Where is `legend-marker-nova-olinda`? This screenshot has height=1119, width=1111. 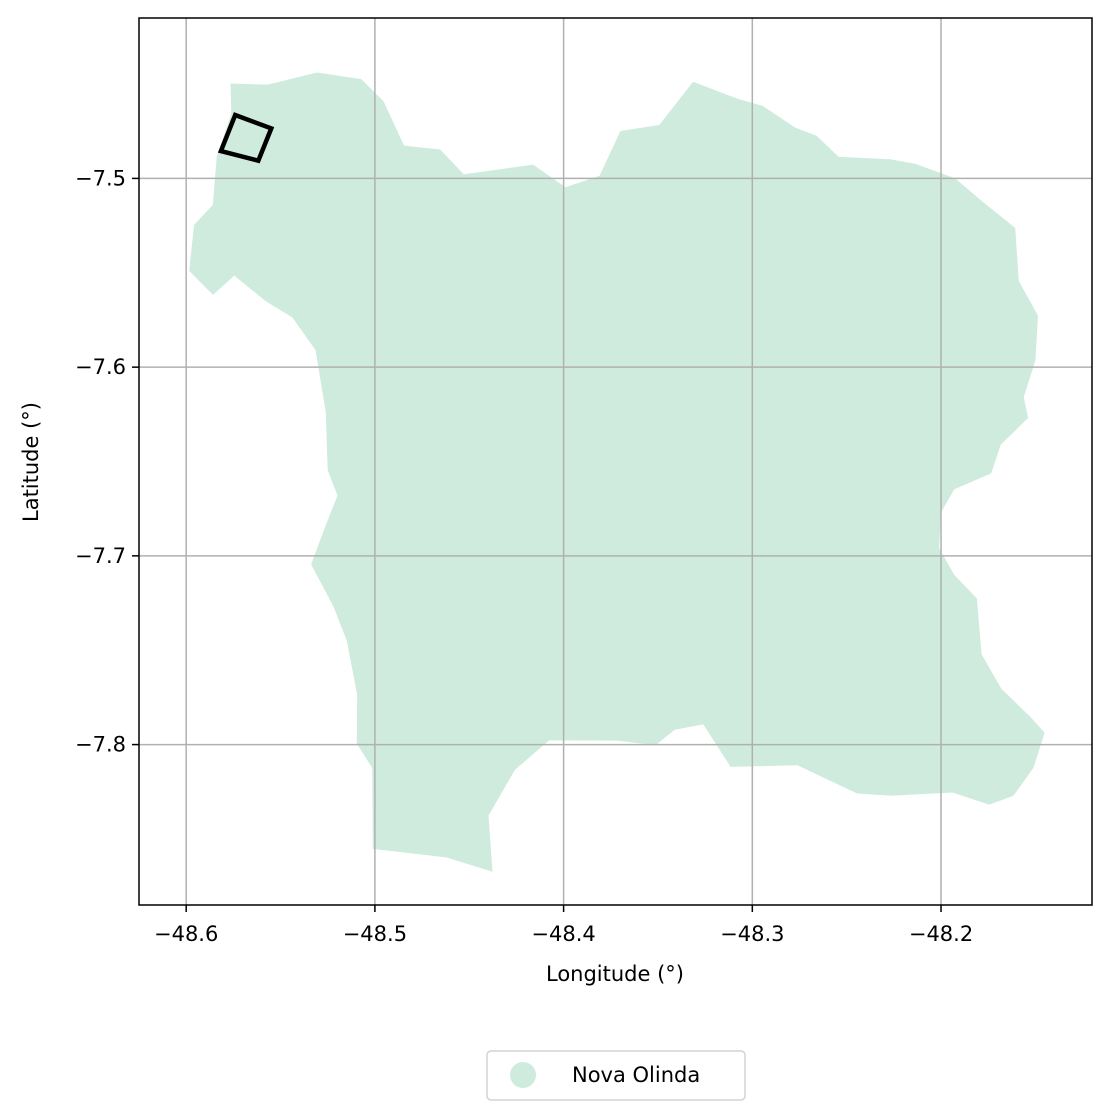 legend-marker-nova-olinda is located at coordinates (523, 1075).